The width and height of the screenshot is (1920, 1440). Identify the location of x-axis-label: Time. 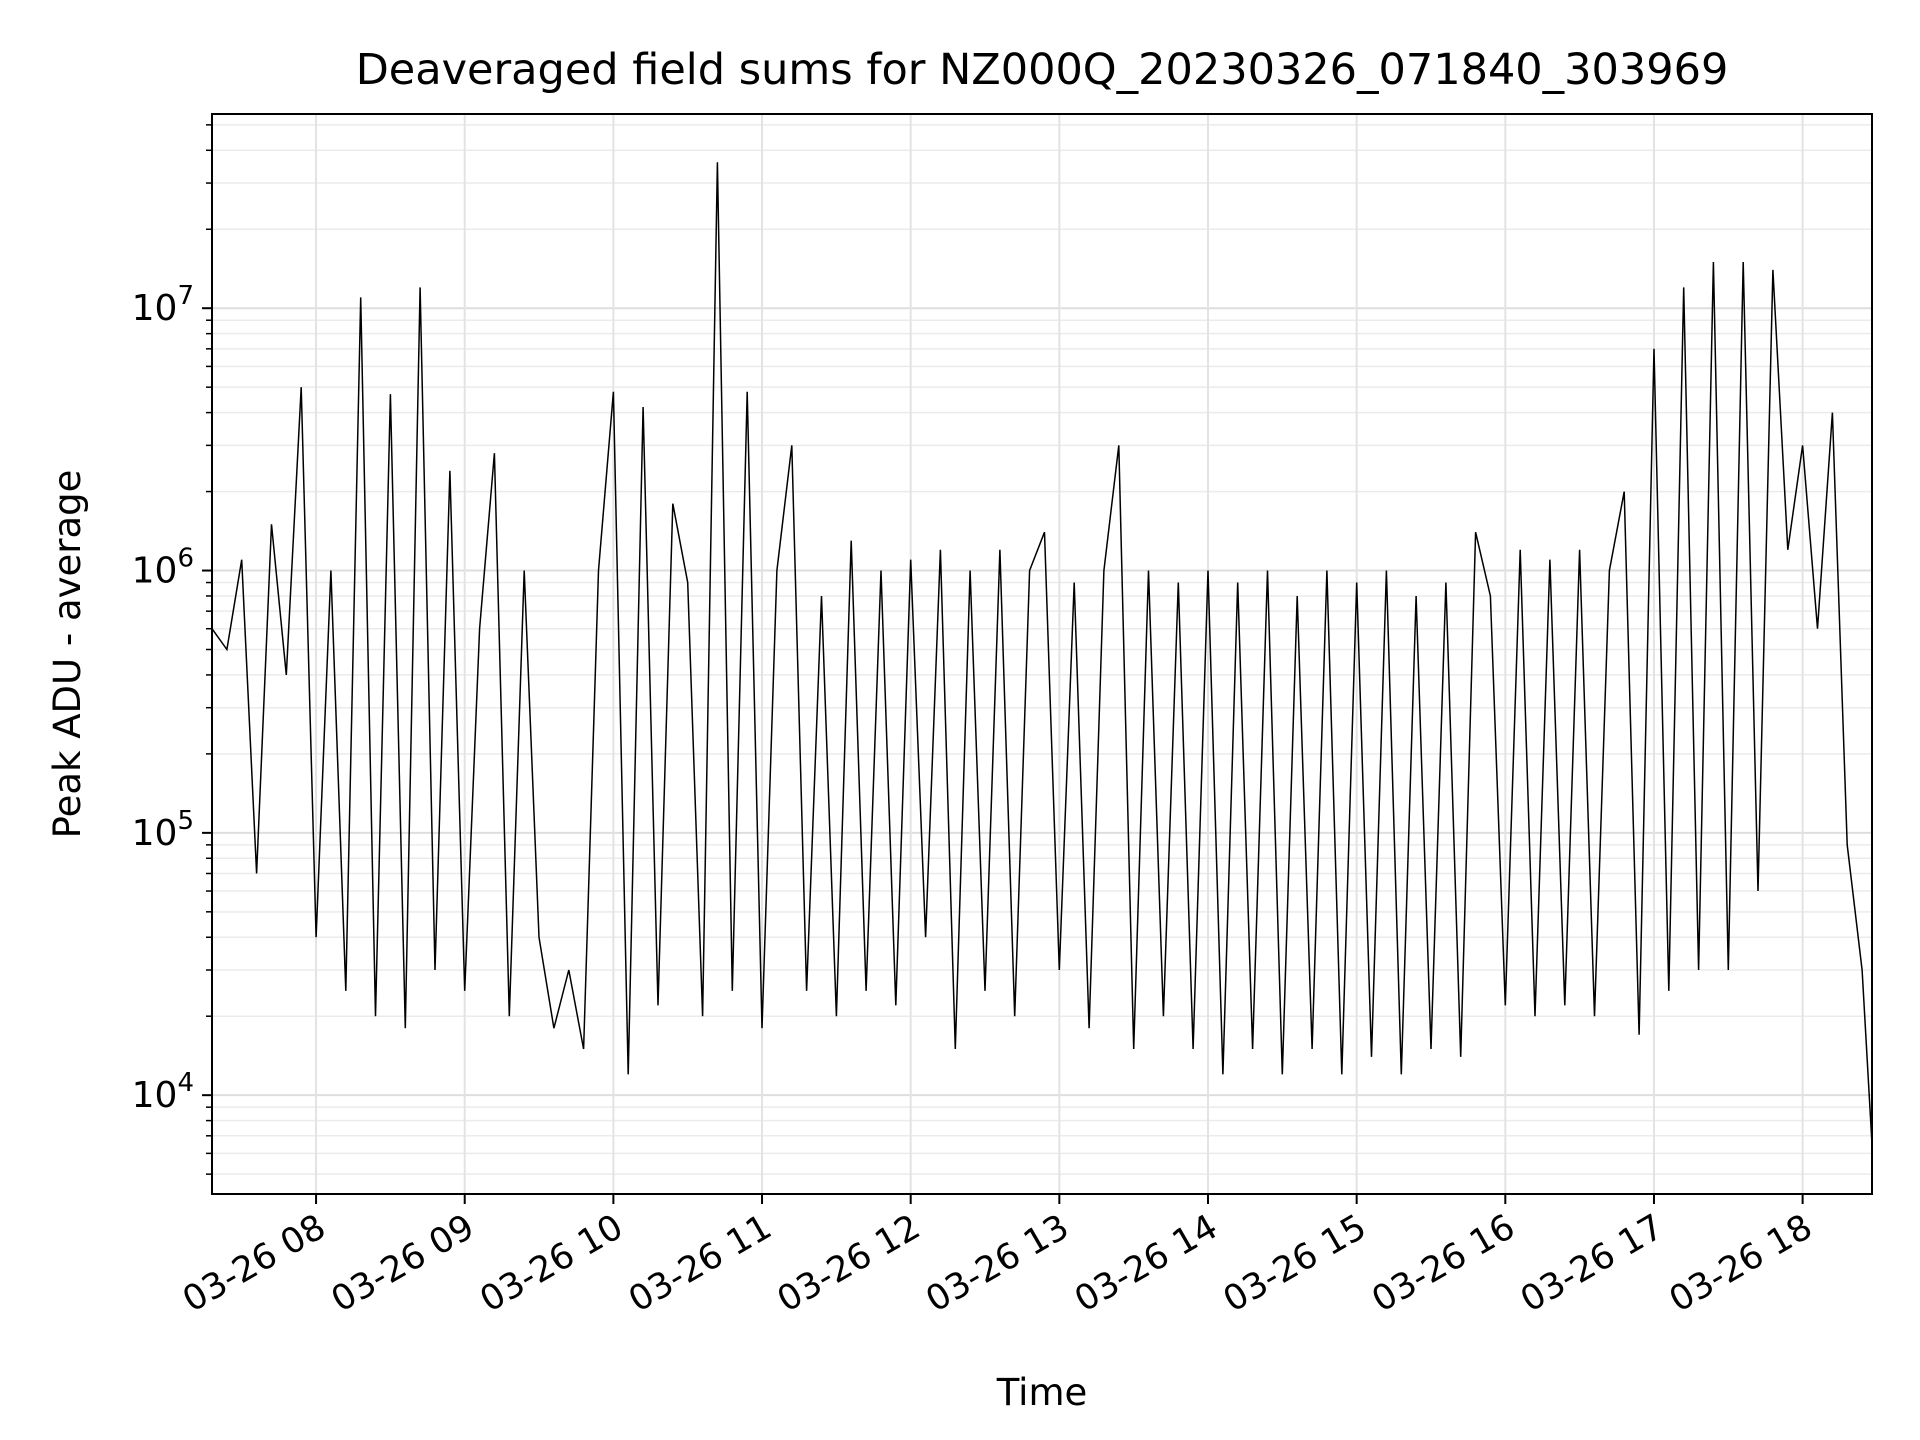
(1042, 1392).